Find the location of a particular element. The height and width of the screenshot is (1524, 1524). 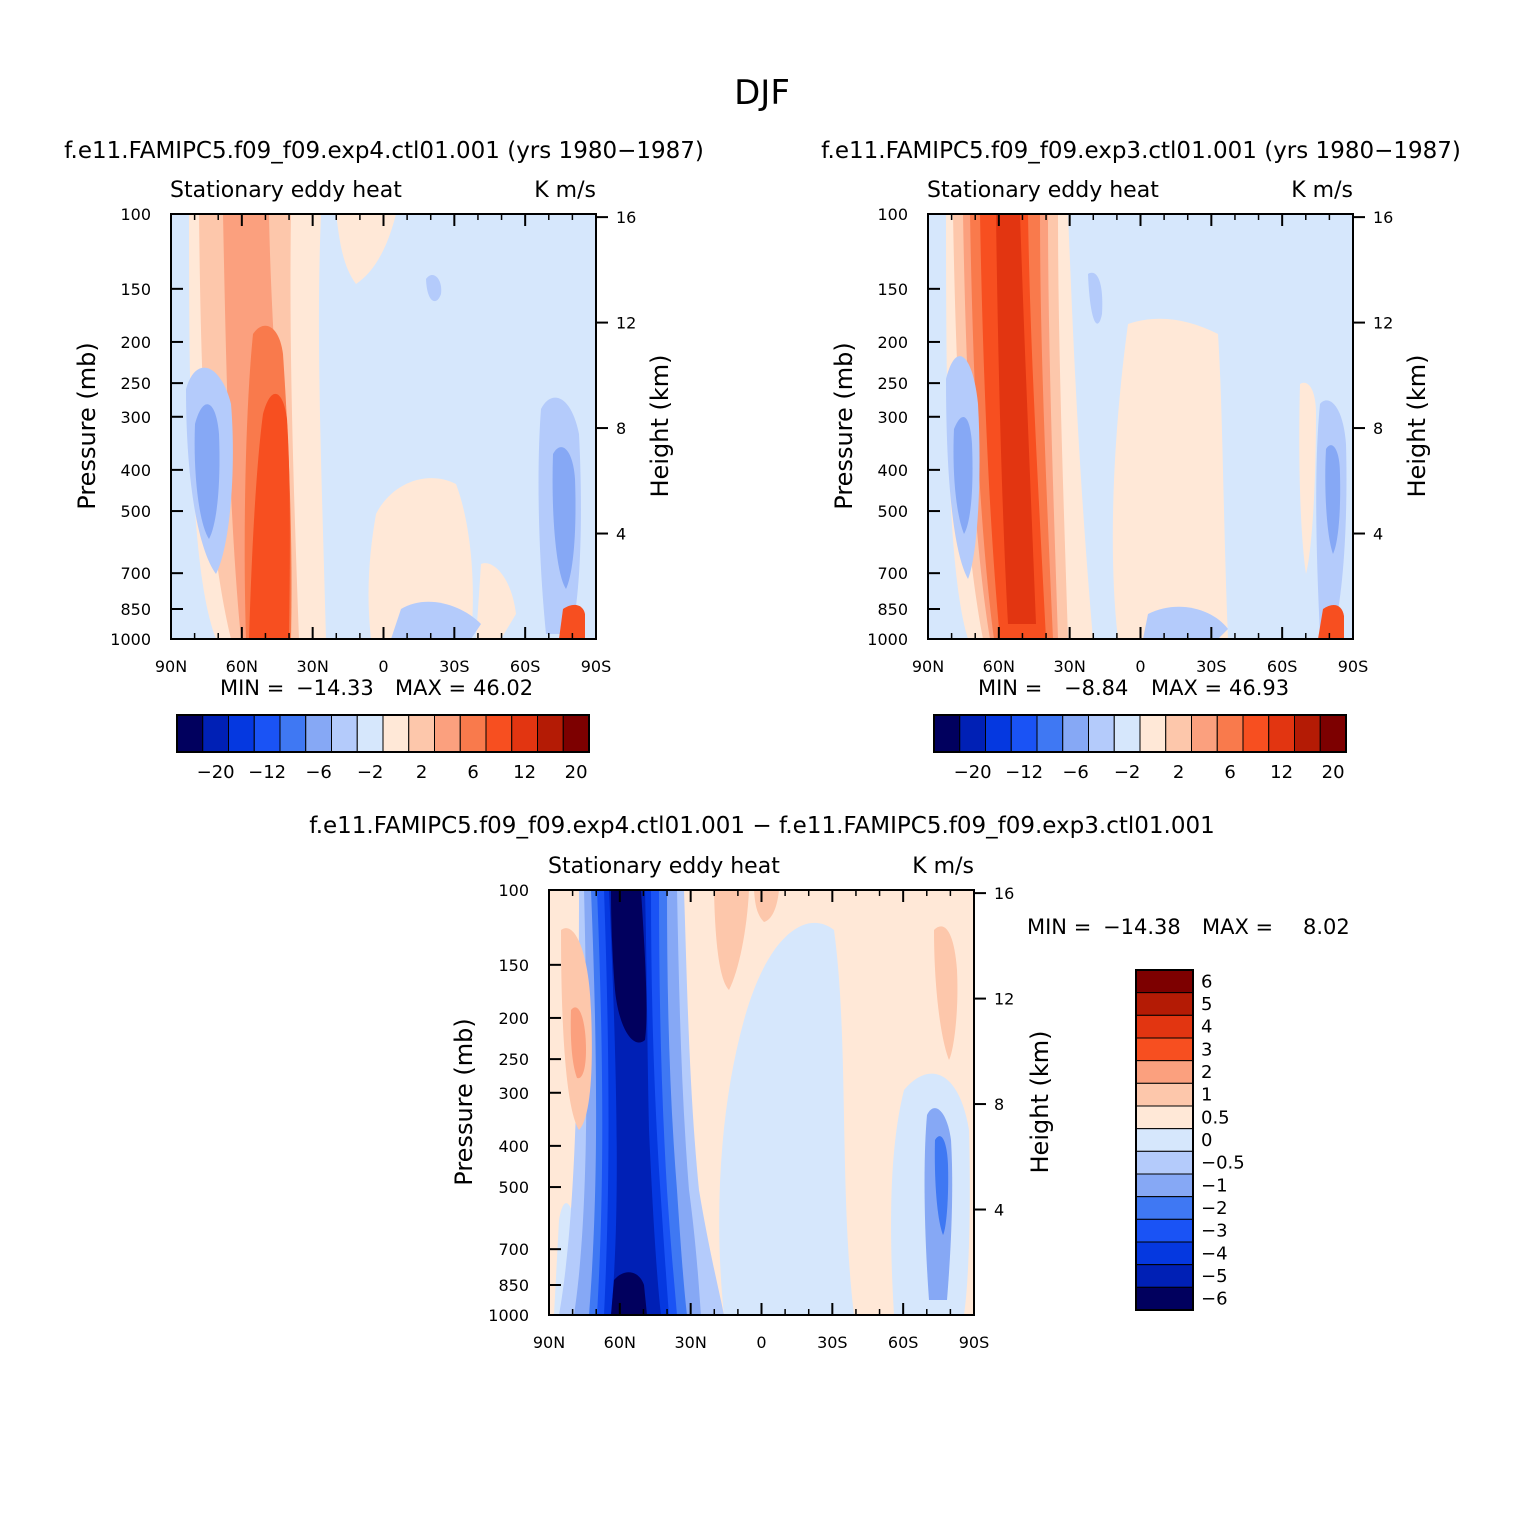

stats-line: MIN = −14.33 MAX = 46.02 is located at coordinates (376, 688).